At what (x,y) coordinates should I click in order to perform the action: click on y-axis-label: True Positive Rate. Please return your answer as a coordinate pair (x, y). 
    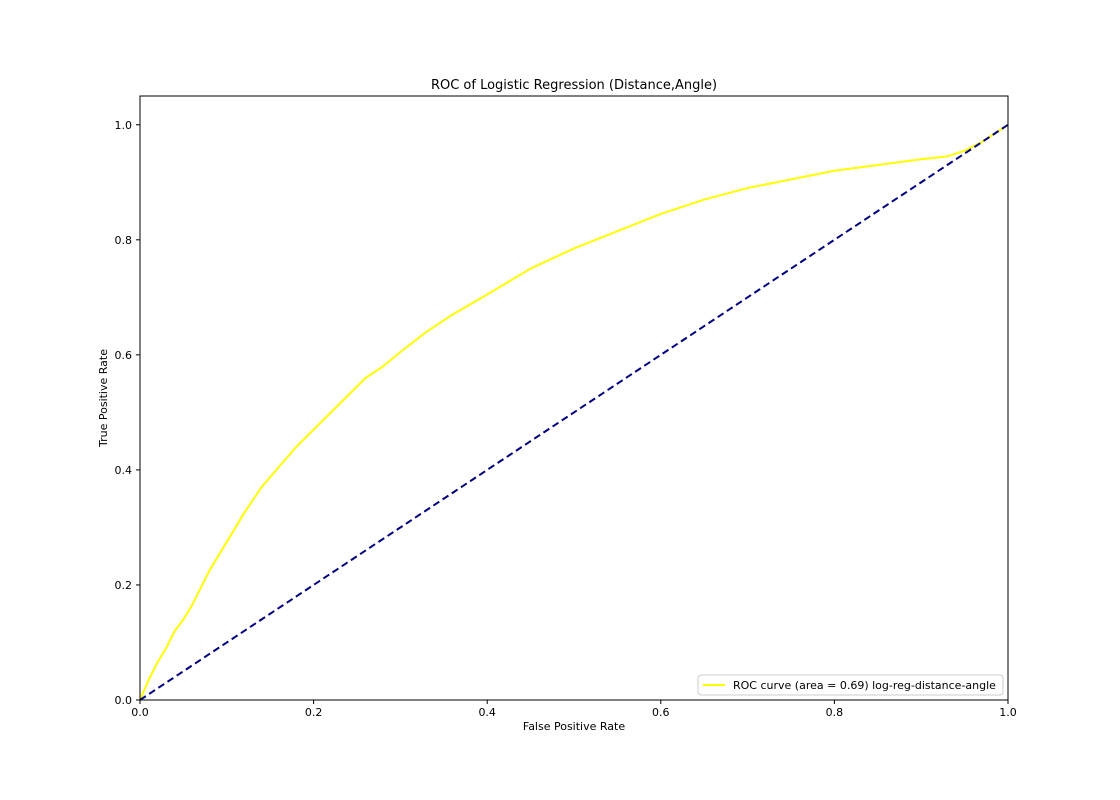
    Looking at the image, I should click on (103, 398).